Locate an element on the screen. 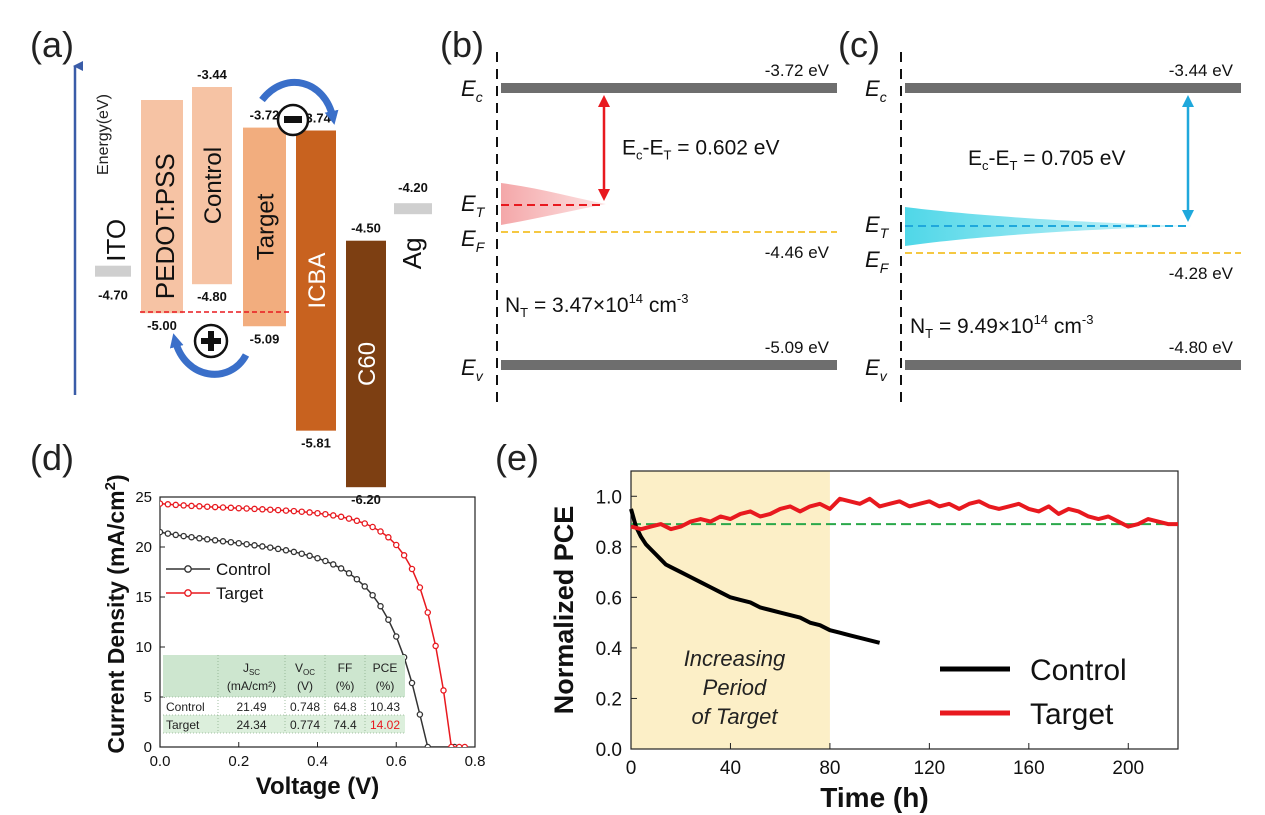  level-pedot-value: -5.00 is located at coordinates (162, 325).